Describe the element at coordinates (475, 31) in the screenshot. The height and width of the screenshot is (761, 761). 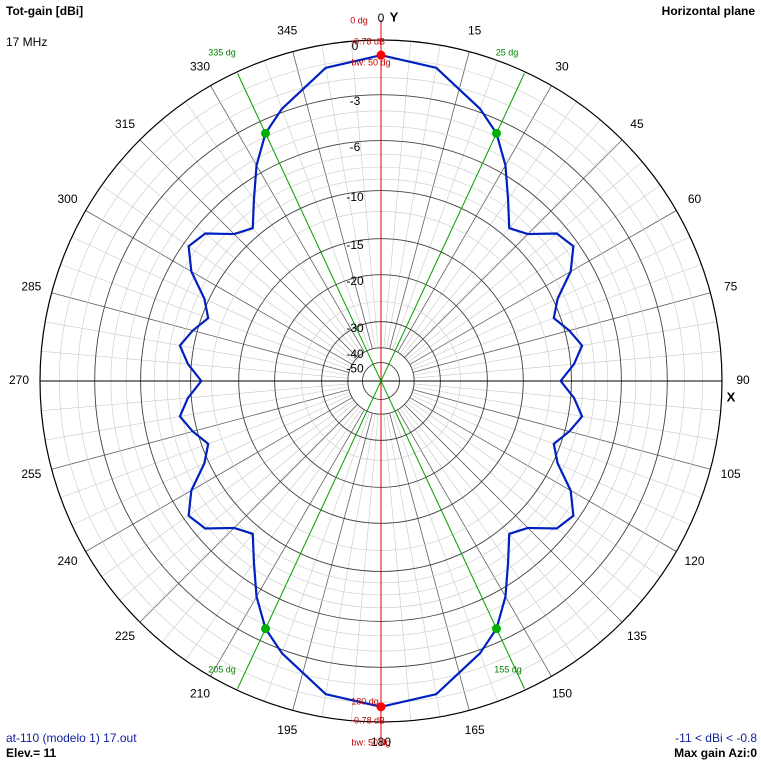
I see `azimuth-tick-label: 15` at that location.